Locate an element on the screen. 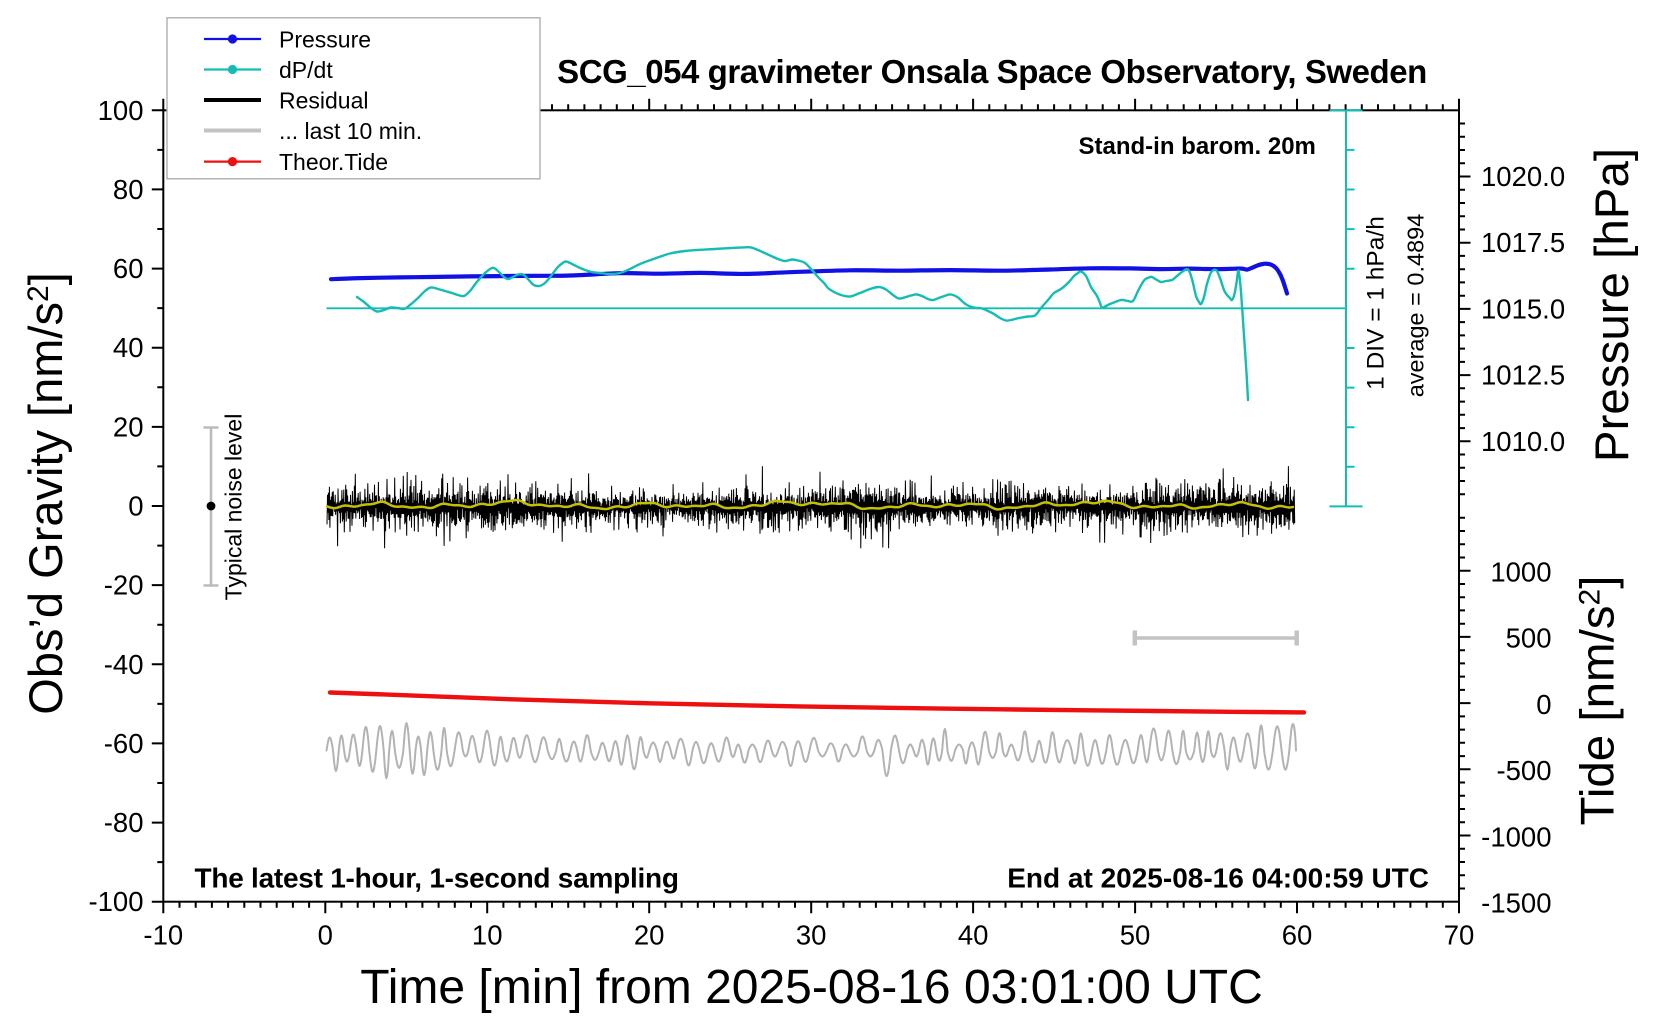  svg-text: ... last 10 min. is located at coordinates (350, 131).